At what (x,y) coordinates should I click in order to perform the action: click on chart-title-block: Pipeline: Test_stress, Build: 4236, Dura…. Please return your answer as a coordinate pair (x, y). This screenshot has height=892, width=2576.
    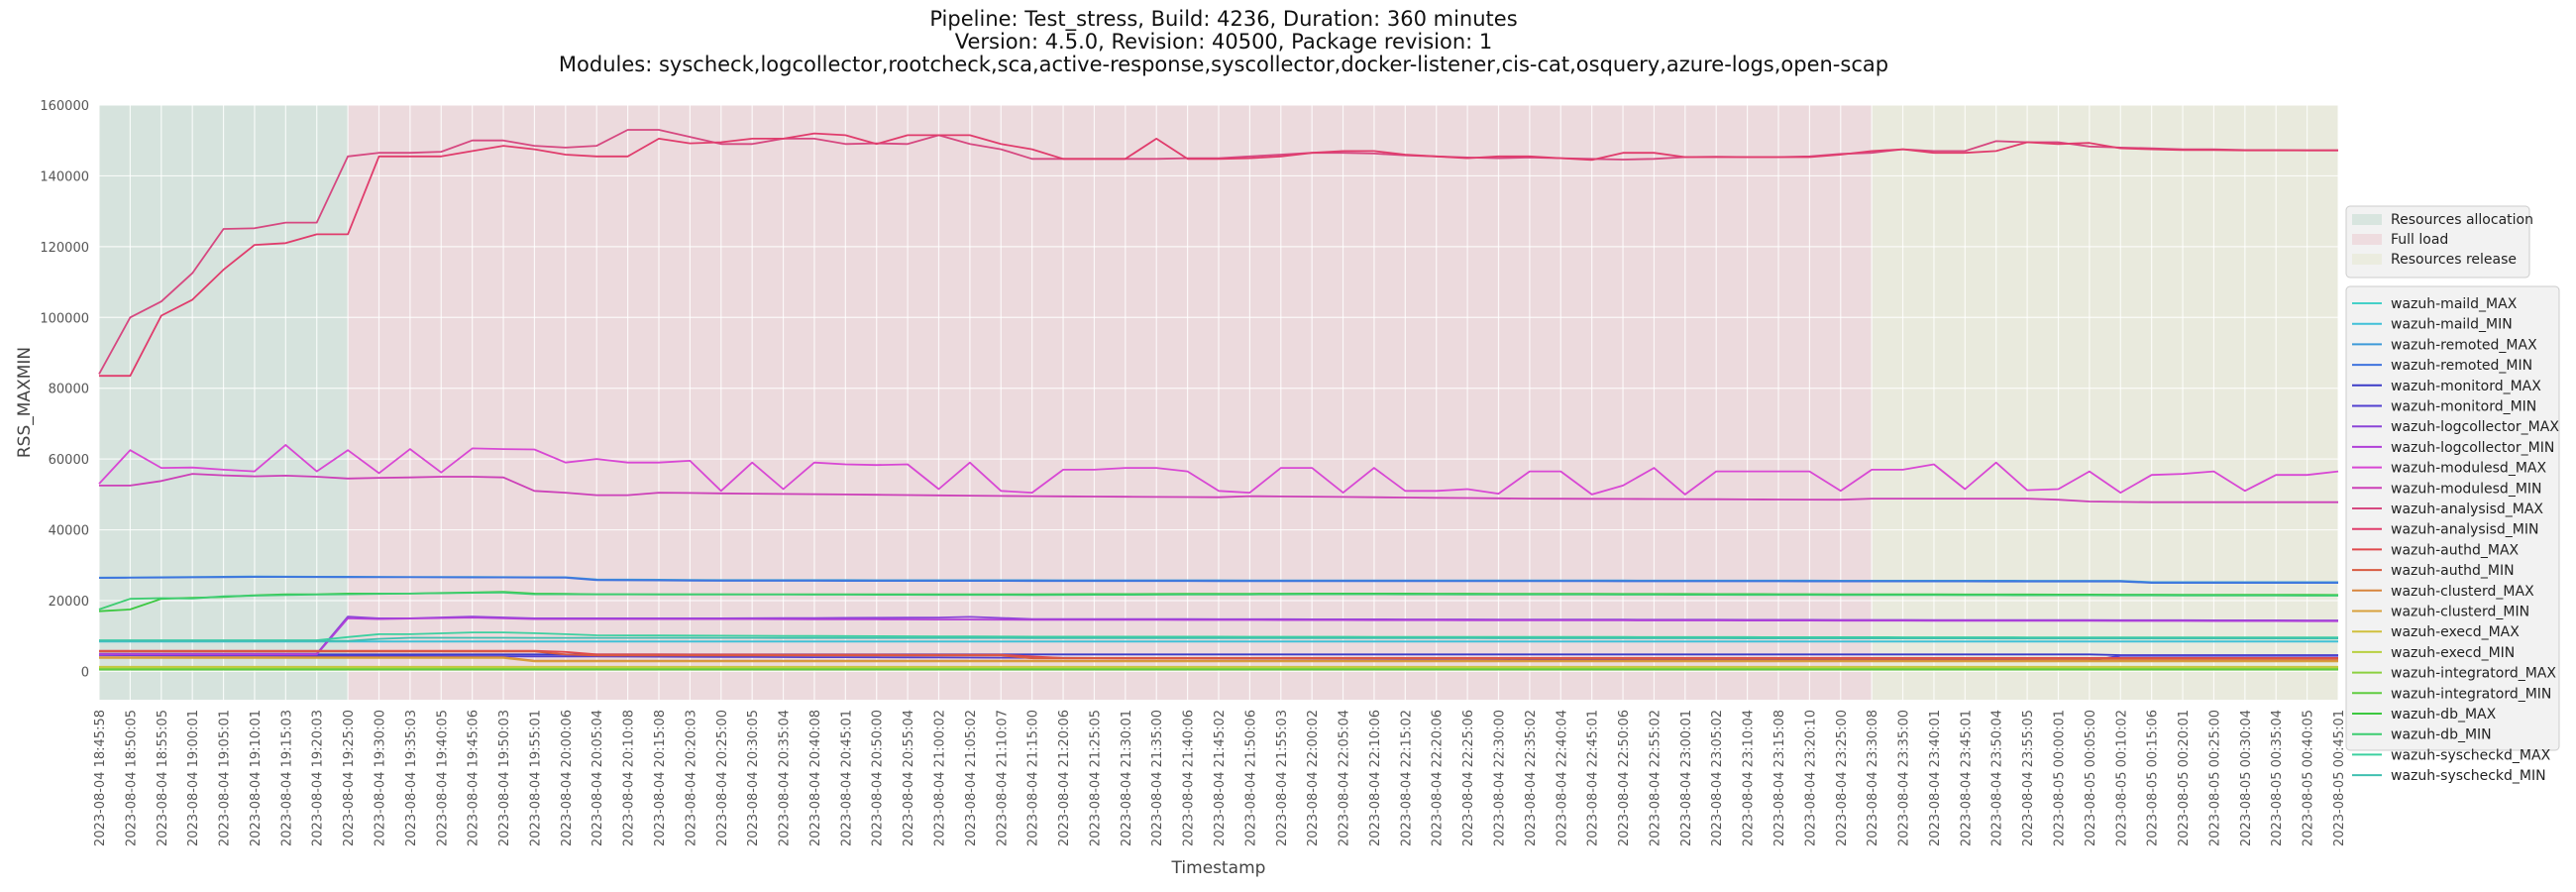
    Looking at the image, I should click on (1223, 42).